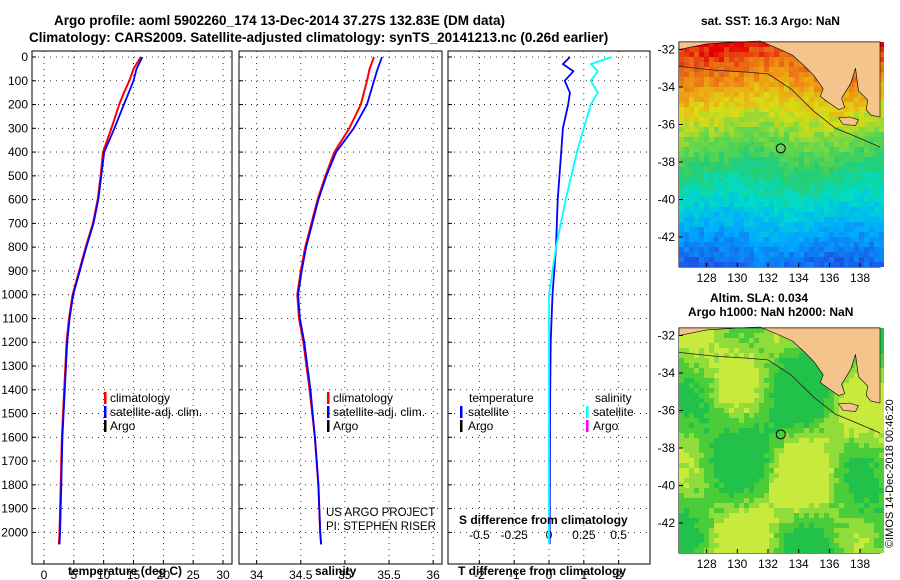 This screenshot has height=580, width=900. What do you see at coordinates (18, 152) in the screenshot?
I see `depth-tick-label: 400` at bounding box center [18, 152].